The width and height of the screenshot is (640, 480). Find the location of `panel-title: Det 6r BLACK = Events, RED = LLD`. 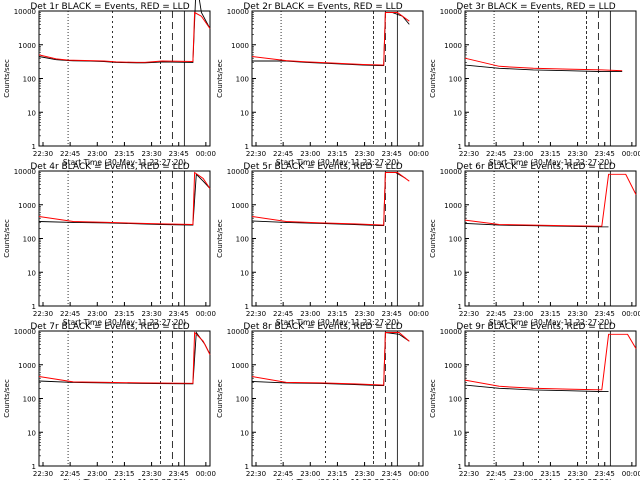

panel-title: Det 6r BLACK = Events, RED = LLD is located at coordinates (535, 167).